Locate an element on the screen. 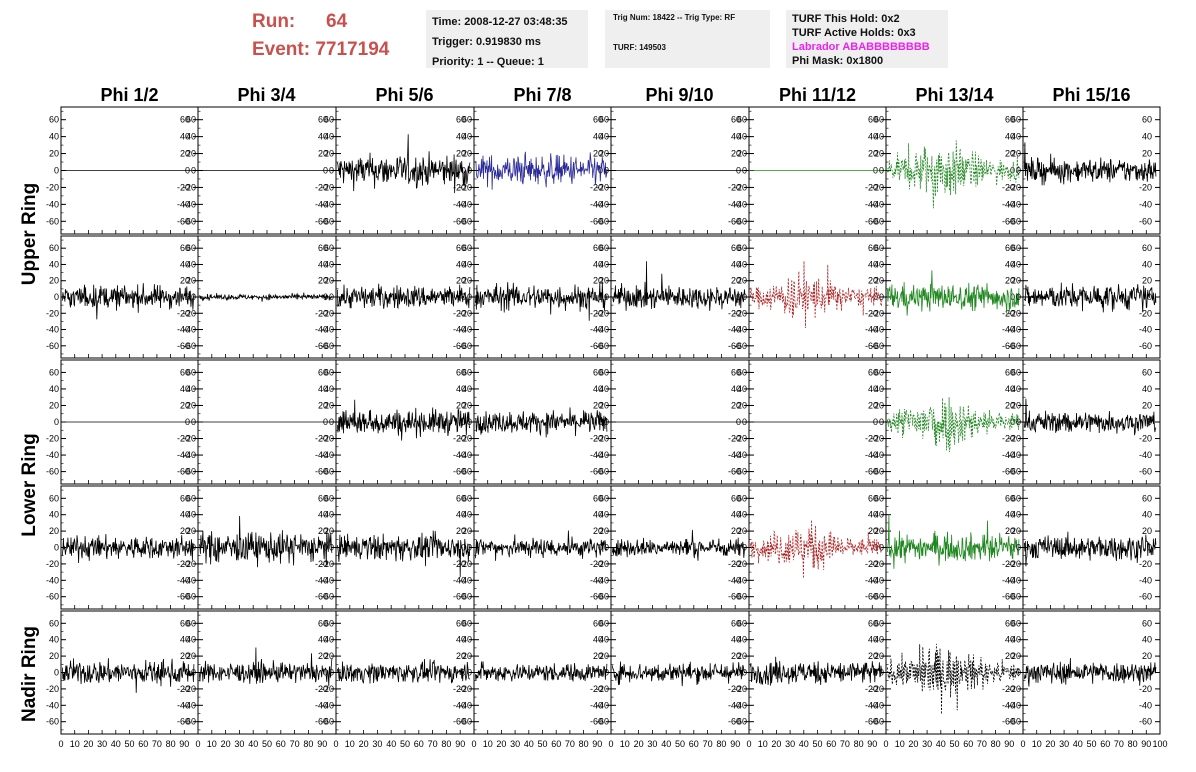 The image size is (1196, 772). x-tick-label: 90 is located at coordinates (184, 744).